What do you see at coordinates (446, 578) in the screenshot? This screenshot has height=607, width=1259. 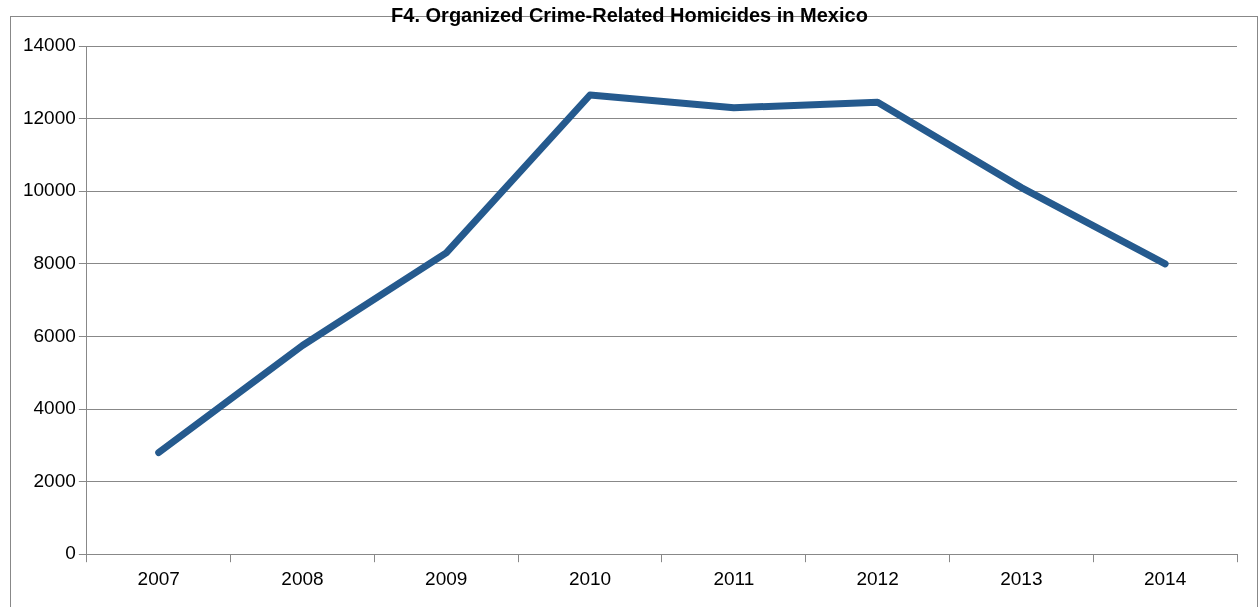 I see `x-tick-label: 2009` at bounding box center [446, 578].